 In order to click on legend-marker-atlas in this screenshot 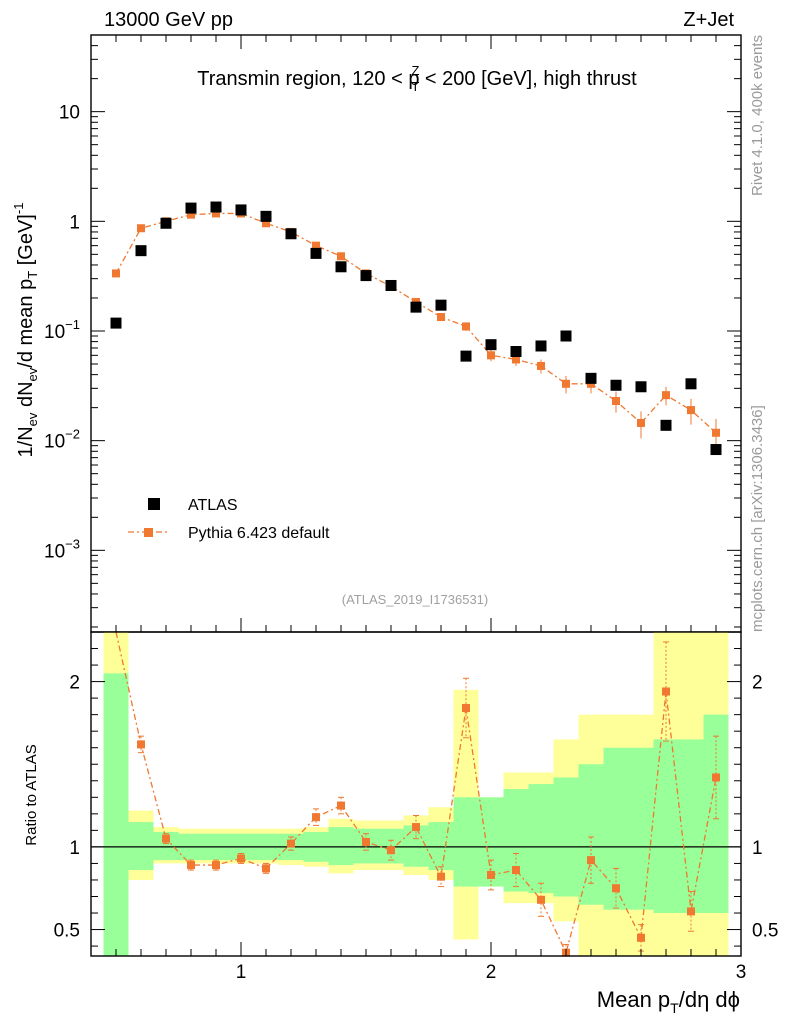, I will do `click(154, 504)`.